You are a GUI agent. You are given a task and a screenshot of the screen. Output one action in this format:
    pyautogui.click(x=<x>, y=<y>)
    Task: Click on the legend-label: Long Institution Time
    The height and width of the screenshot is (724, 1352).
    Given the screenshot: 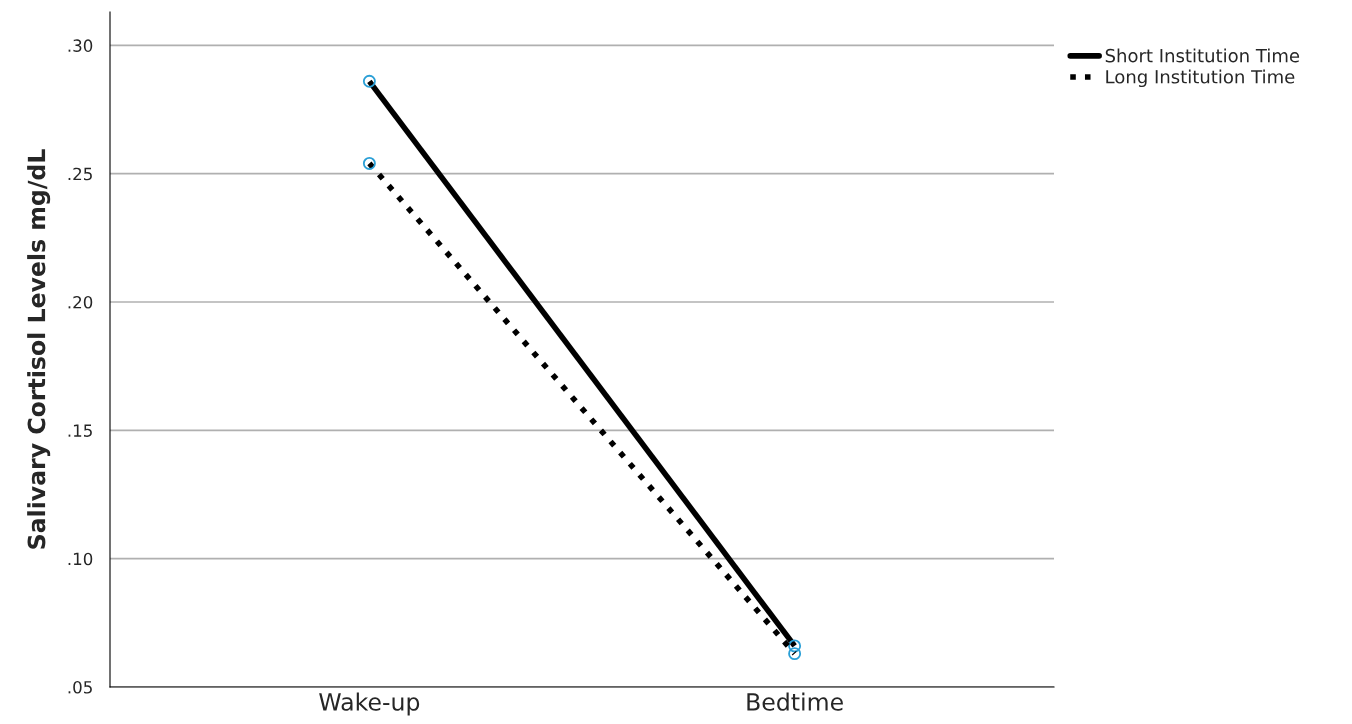 What is the action you would take?
    pyautogui.click(x=1200, y=78)
    